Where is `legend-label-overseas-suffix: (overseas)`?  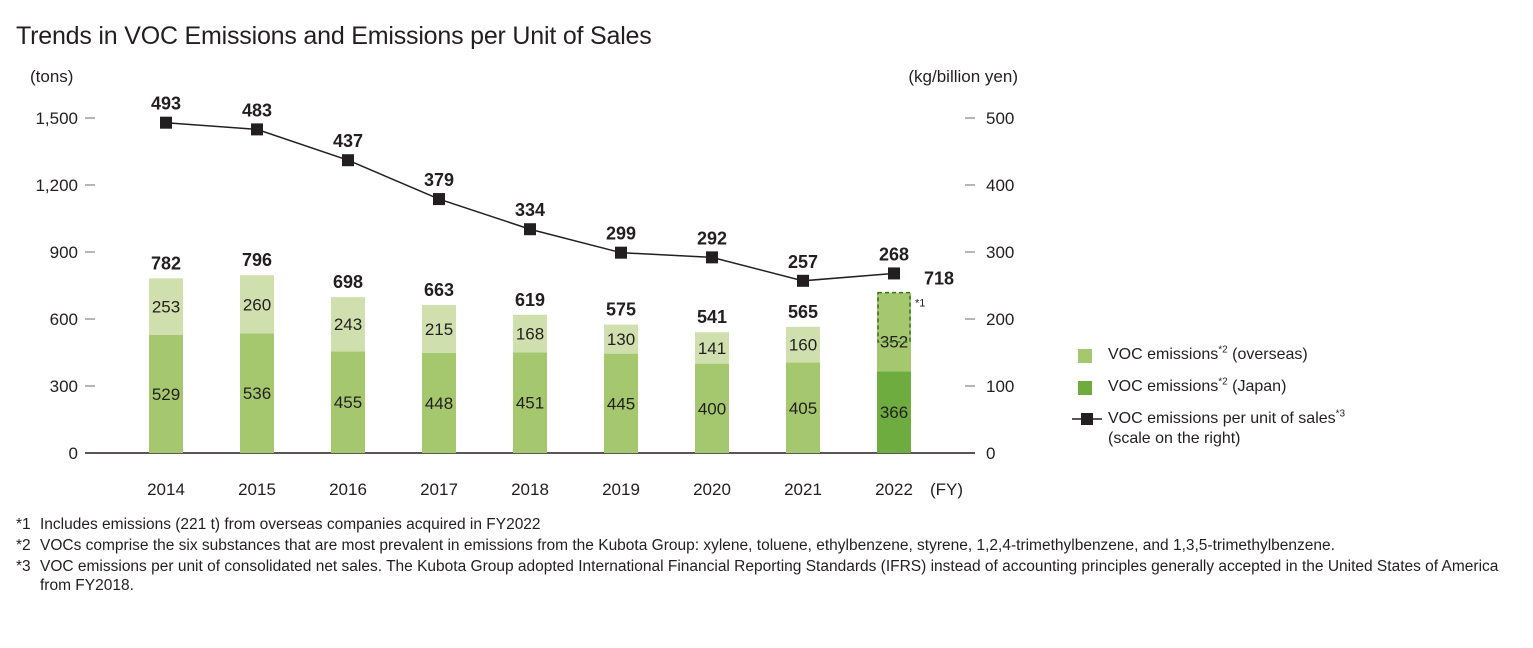 legend-label-overseas-suffix: (overseas) is located at coordinates (1267, 354).